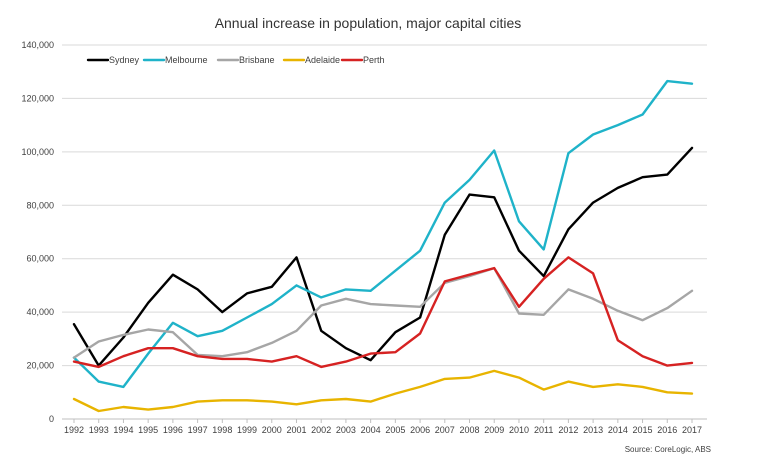  I want to click on x-tick-label: 2004, so click(371, 430).